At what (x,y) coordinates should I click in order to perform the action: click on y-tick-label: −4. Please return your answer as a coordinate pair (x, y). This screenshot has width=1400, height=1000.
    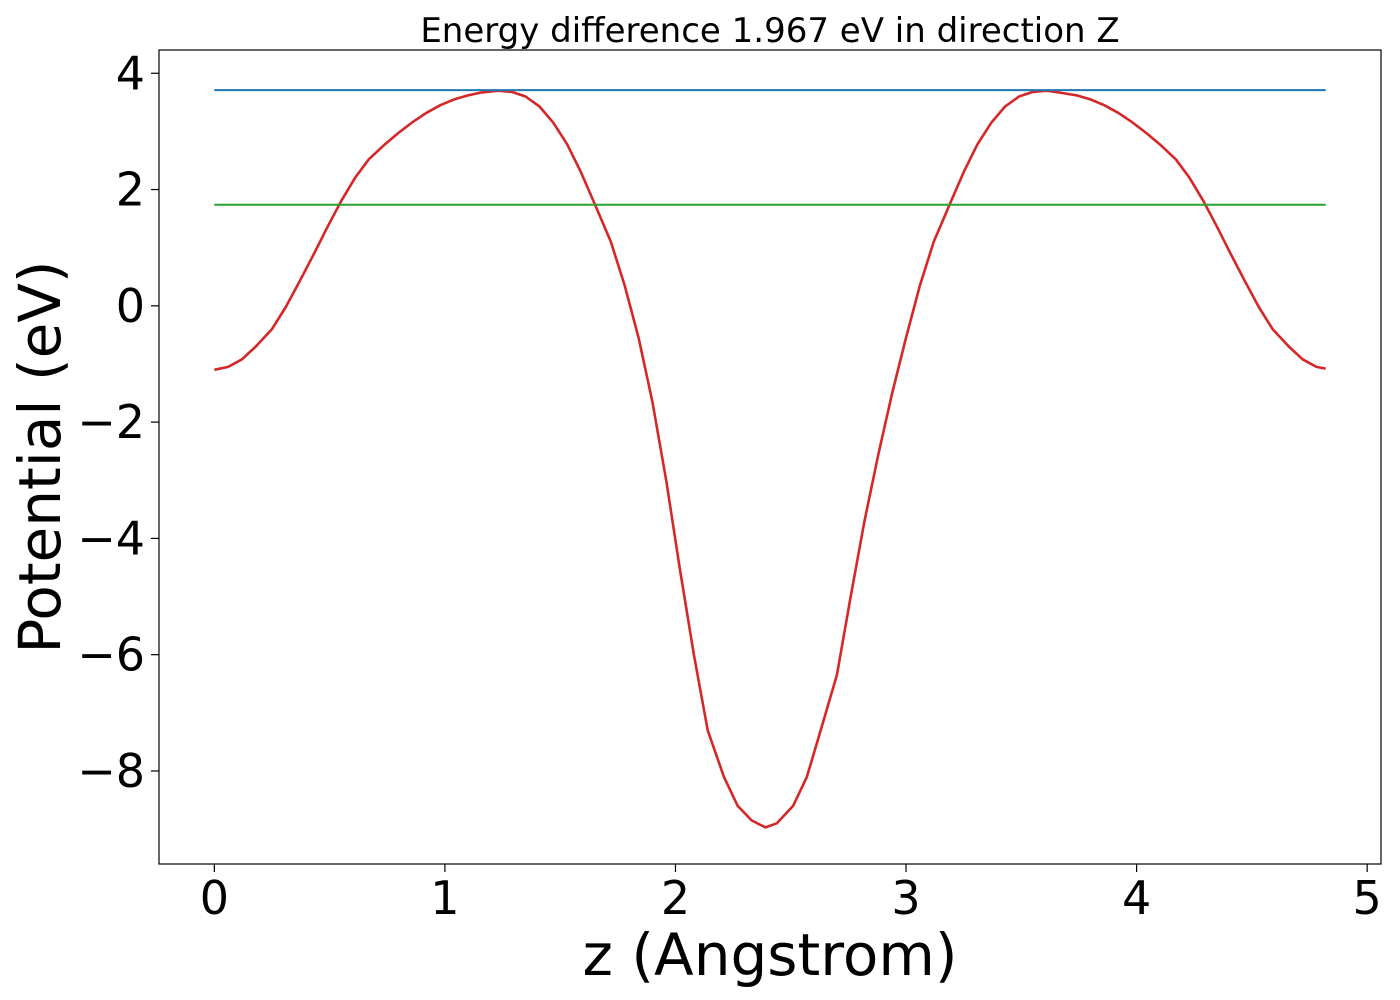
    Looking at the image, I should click on (111, 538).